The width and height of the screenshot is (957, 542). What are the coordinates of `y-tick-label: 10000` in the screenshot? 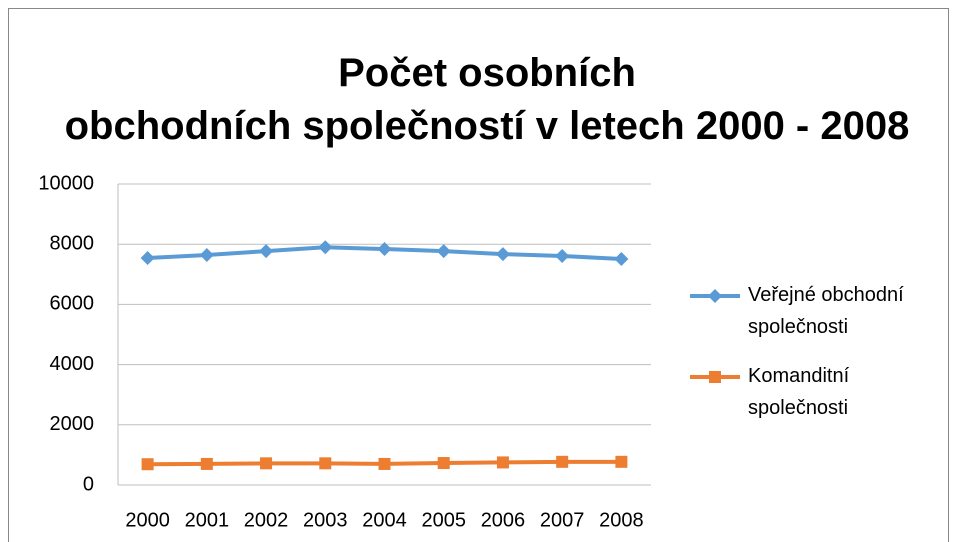 It's located at (66, 183).